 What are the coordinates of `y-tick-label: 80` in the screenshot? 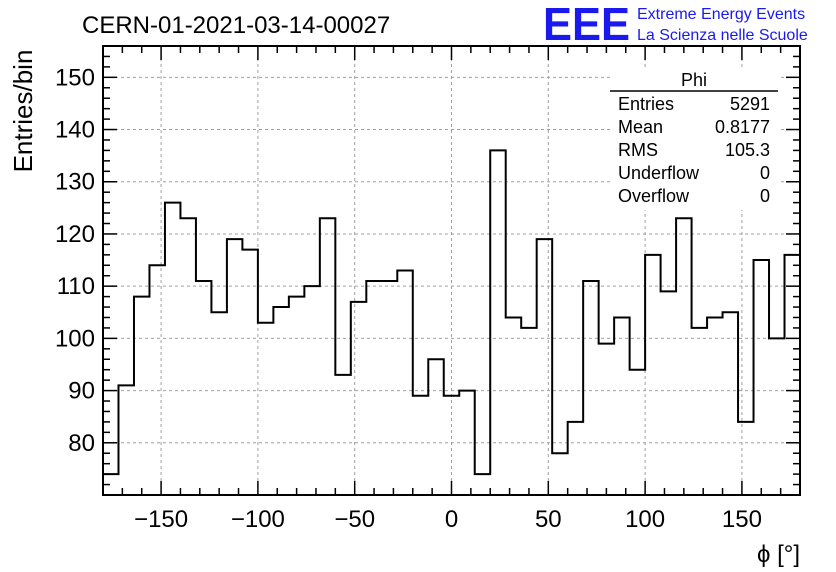 It's located at (81, 443).